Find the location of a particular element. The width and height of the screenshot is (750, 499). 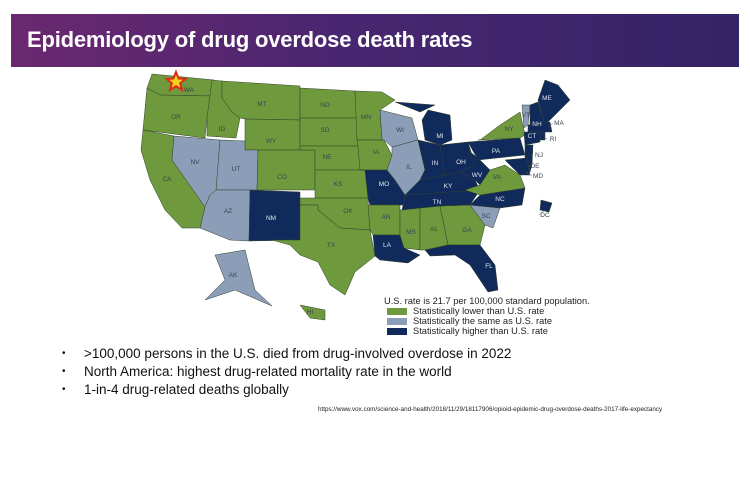

state-label: MA is located at coordinates (559, 123).